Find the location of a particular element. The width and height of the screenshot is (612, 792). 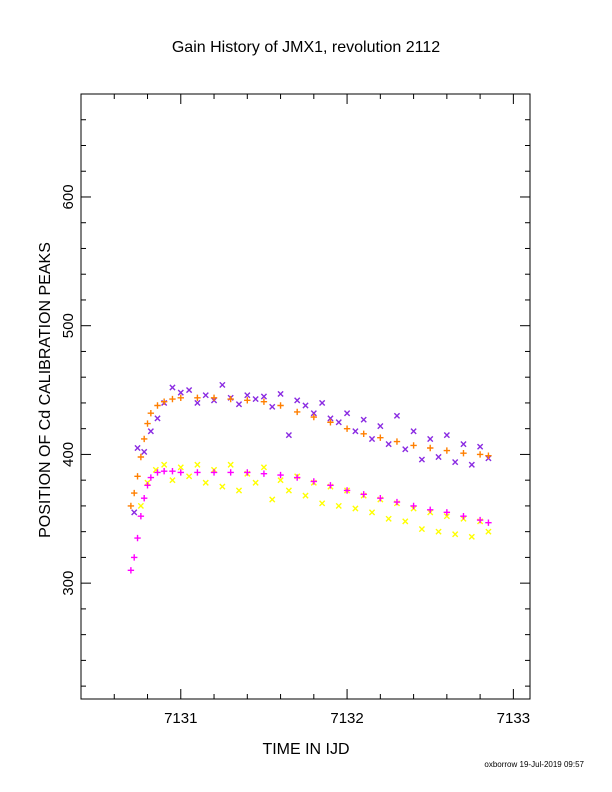

x-axis-label: TIME IN IJD is located at coordinates (305, 749).